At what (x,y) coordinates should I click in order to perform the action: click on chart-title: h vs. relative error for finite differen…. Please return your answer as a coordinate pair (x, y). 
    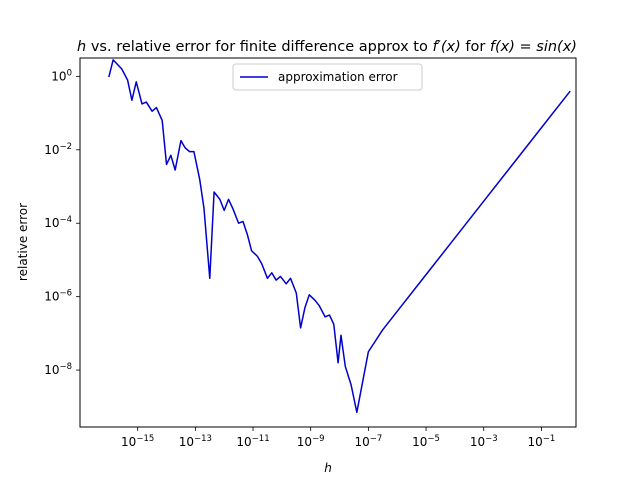
    Looking at the image, I should click on (327, 47).